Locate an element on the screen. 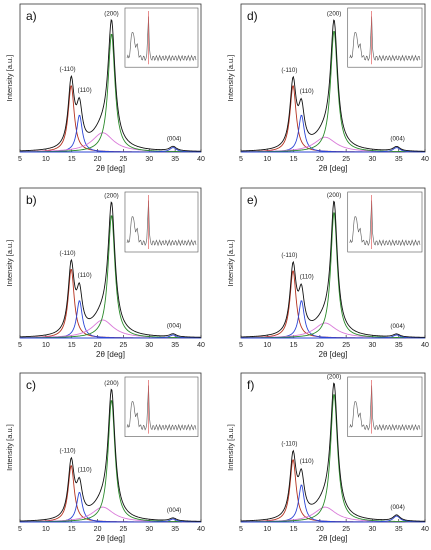 The width and height of the screenshot is (431, 550). panel-label: b) is located at coordinates (31, 200).